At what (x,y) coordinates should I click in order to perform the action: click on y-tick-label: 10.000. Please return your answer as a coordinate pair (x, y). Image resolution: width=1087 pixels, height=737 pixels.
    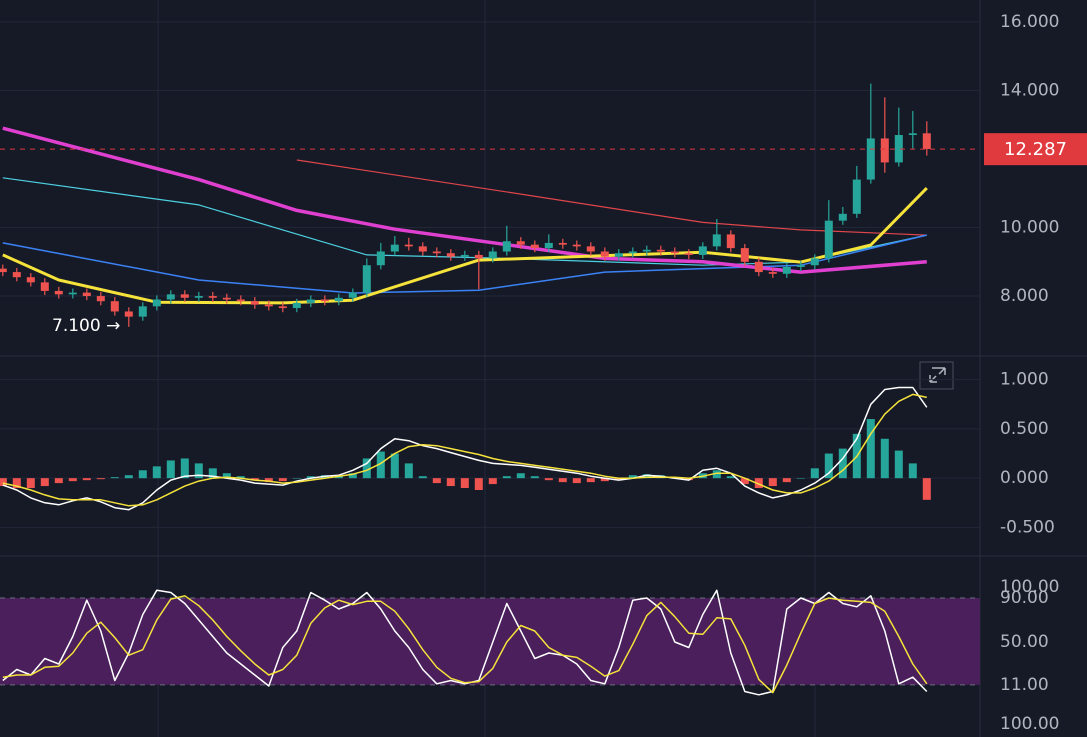
    Looking at the image, I should click on (1029, 228).